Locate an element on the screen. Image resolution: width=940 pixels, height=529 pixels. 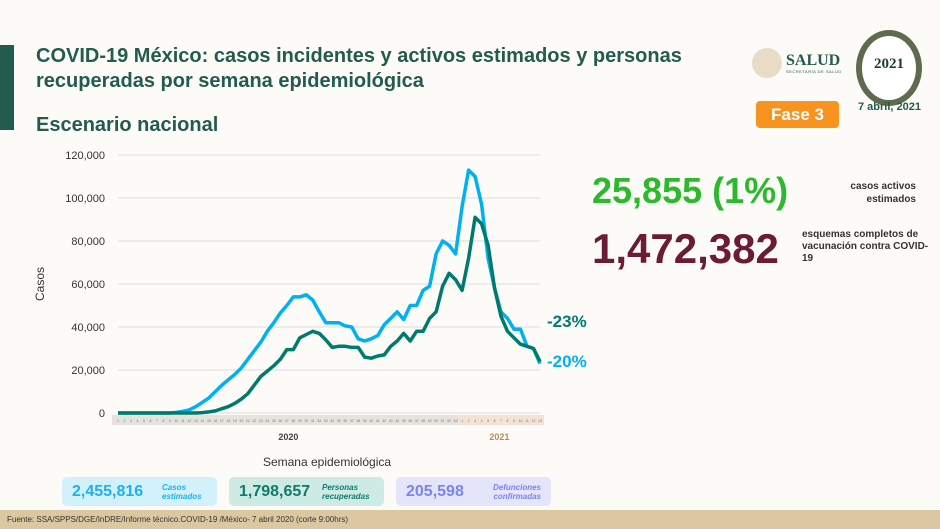
salud-logo-text: SALUD is located at coordinates (813, 60).